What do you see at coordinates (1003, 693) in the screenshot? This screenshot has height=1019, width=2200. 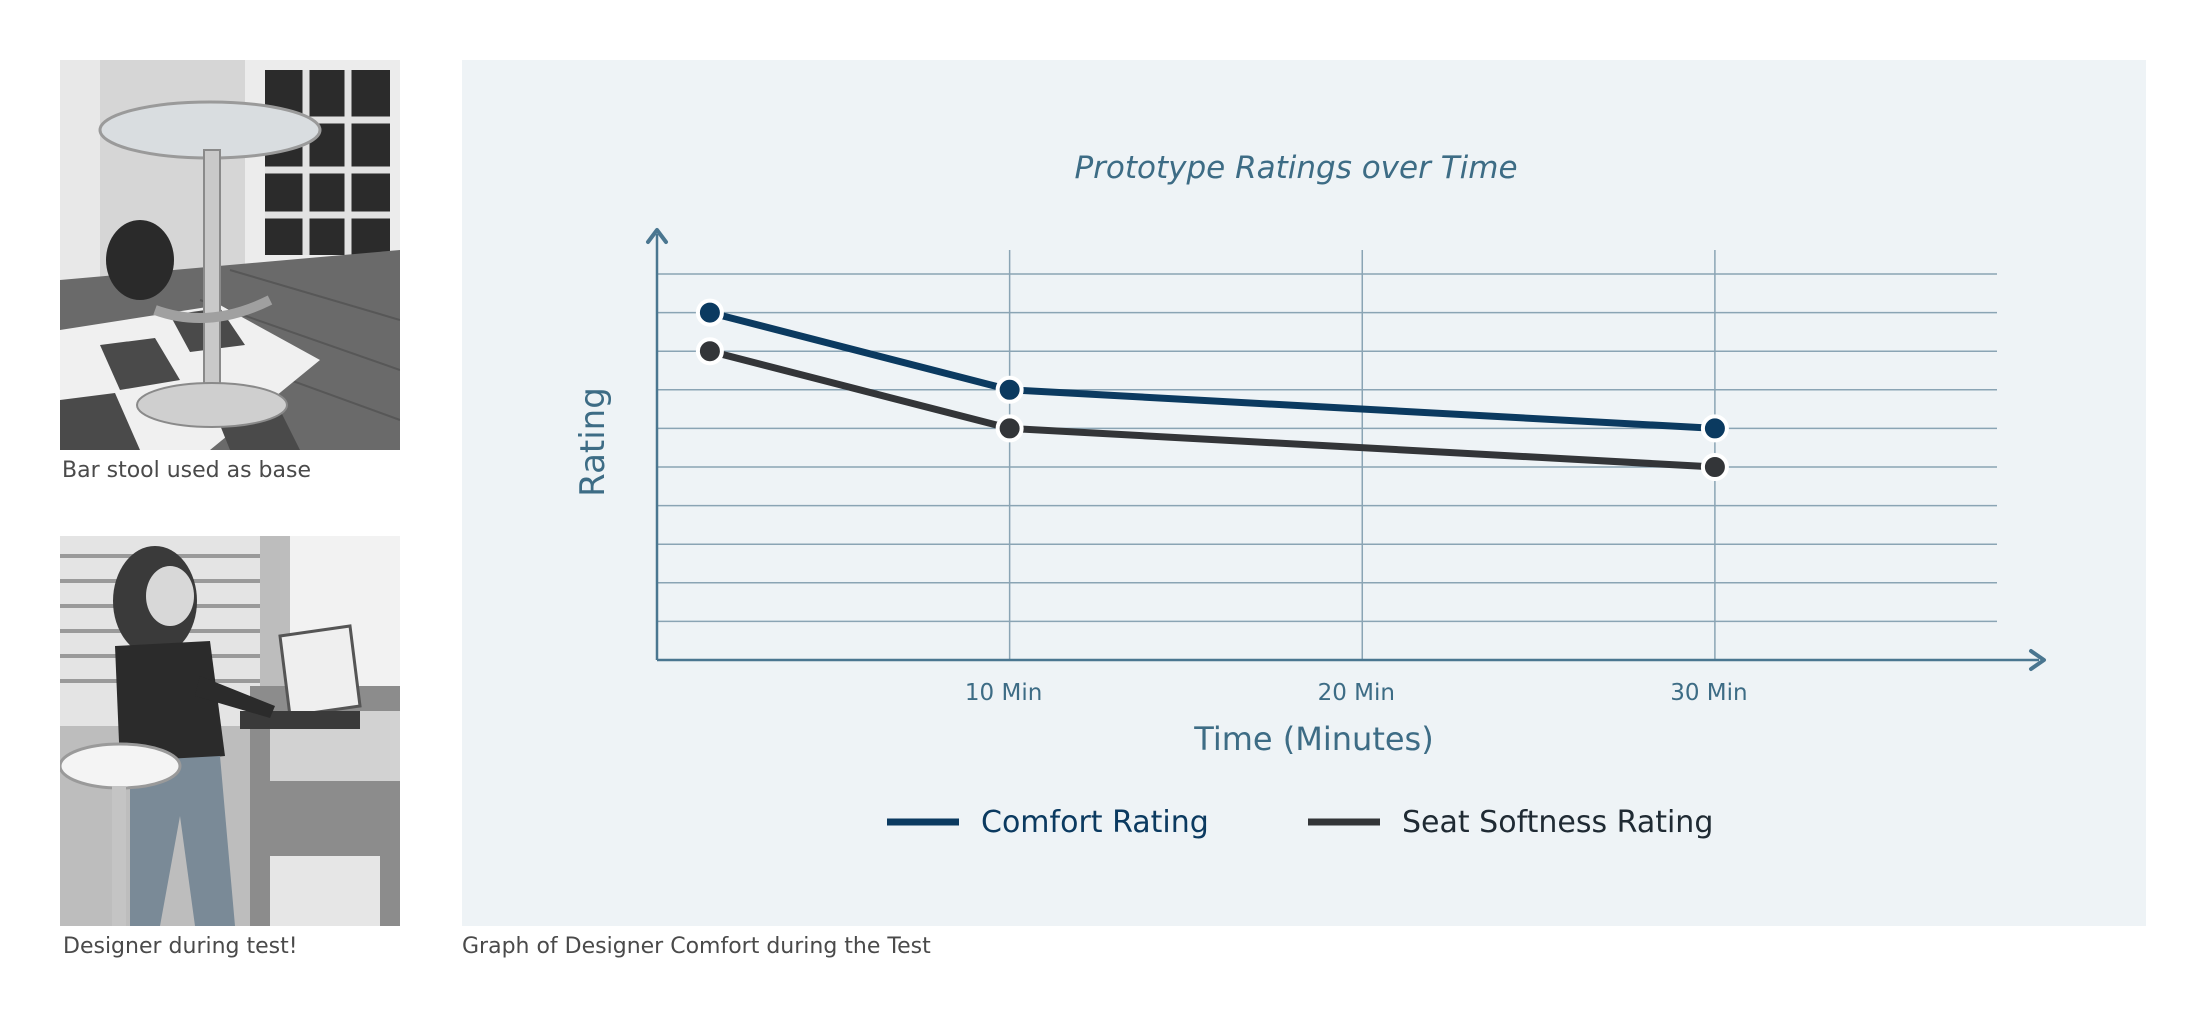 I see `x-tick-label-0: 10 Min` at bounding box center [1003, 693].